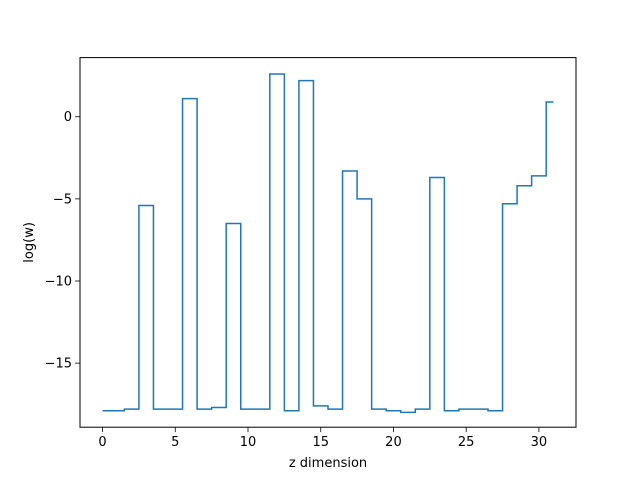 The width and height of the screenshot is (640, 480). I want to click on y-tick-label: −10, so click(58, 282).